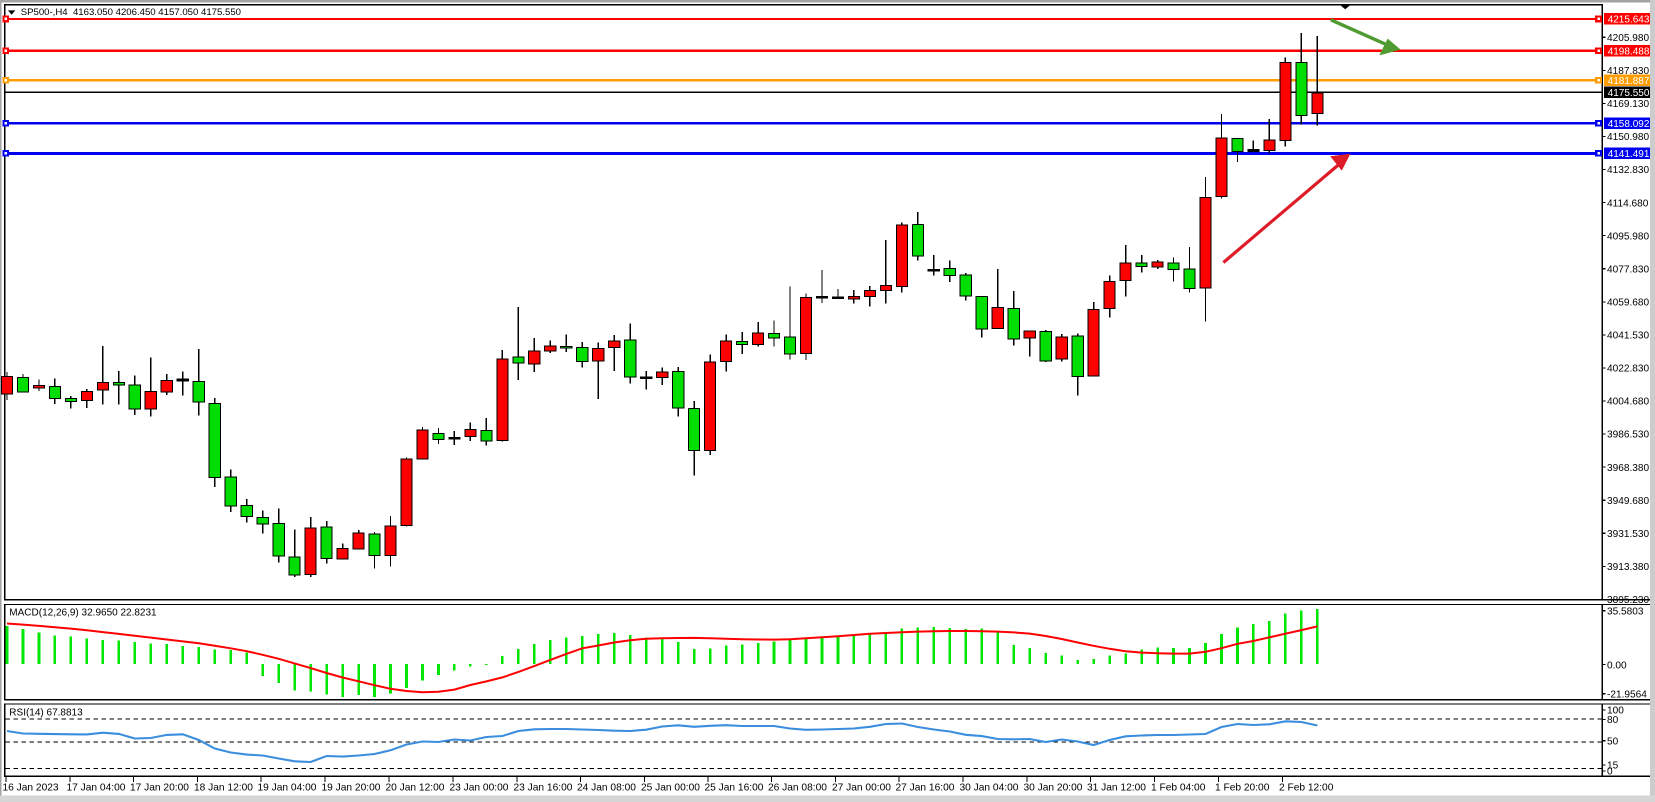 The width and height of the screenshot is (1655, 802). I want to click on svg-text: 27 Jan 16:00, so click(925, 787).